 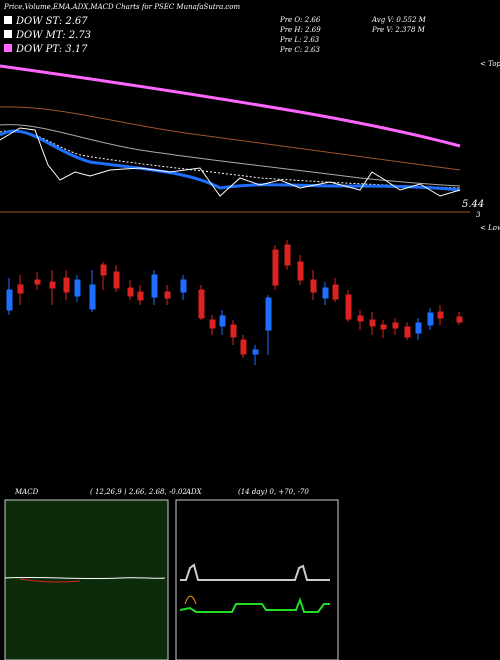 What do you see at coordinates (51, 49) in the screenshot?
I see `legend-label: DOW PT: 3.17` at bounding box center [51, 49].